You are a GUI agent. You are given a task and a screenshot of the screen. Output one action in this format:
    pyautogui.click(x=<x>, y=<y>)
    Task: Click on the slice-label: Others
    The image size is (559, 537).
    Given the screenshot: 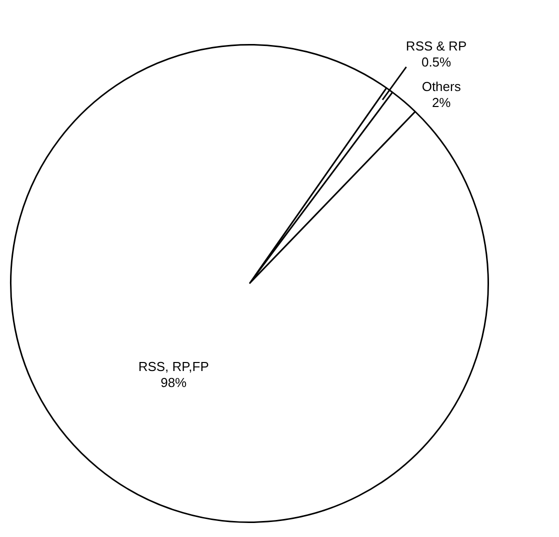 What is the action you would take?
    pyautogui.click(x=442, y=86)
    